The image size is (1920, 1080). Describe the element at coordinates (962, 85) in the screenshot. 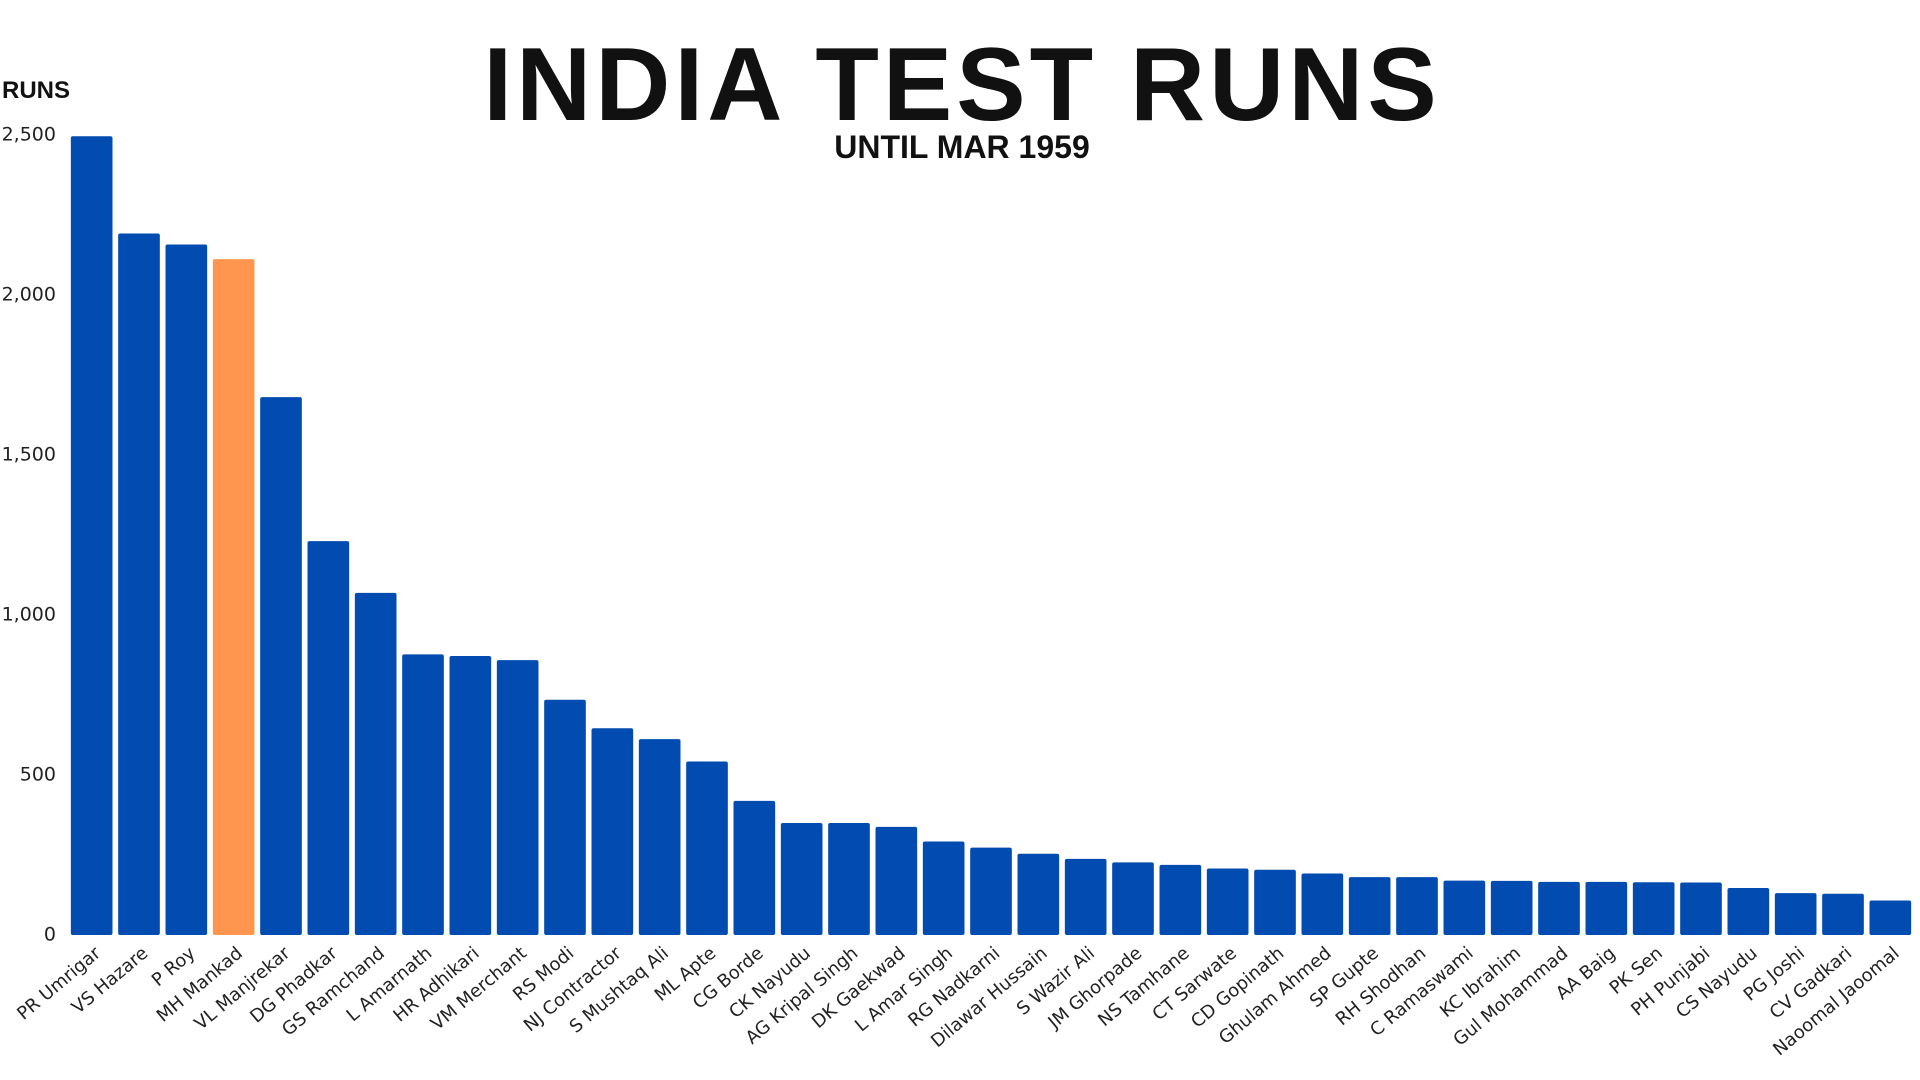

I see `chart-title: INDIA TEST RUNS` at that location.